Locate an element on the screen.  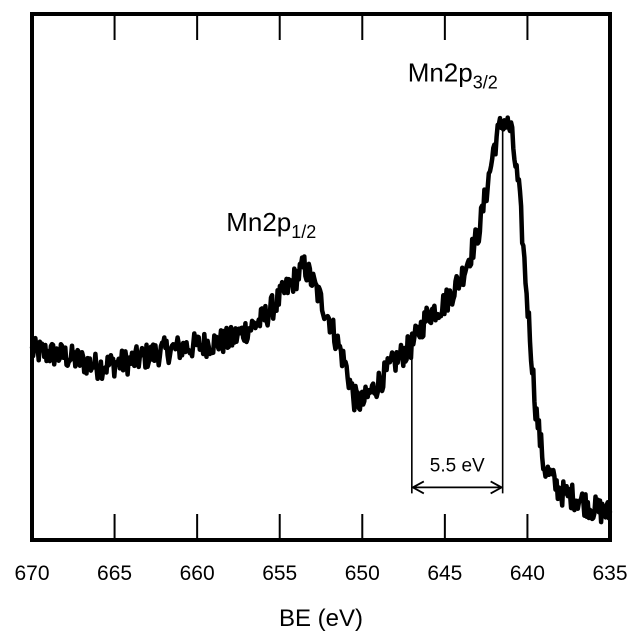
splitting-arrowhead-right is located at coordinates (497, 487).